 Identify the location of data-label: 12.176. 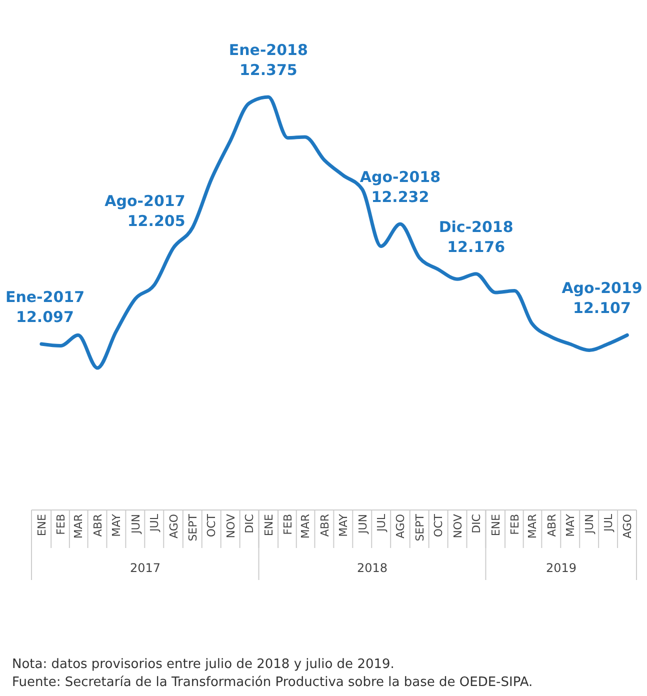
(476, 247).